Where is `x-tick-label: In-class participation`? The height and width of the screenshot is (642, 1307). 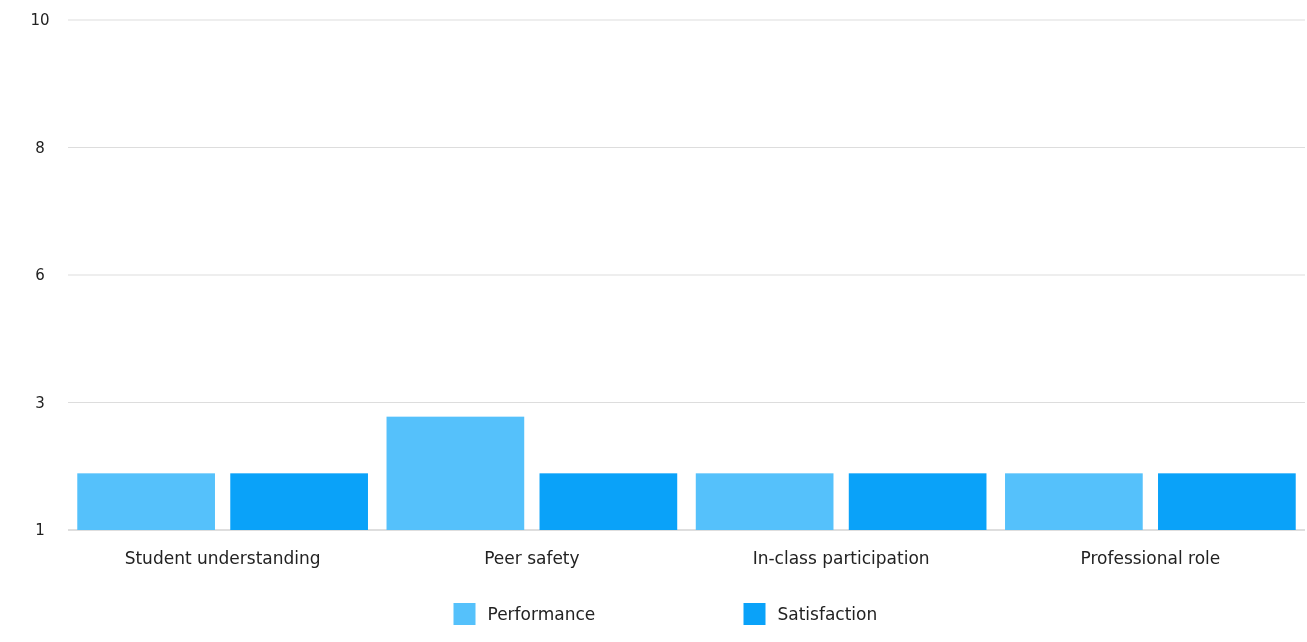 x-tick-label: In-class participation is located at coordinates (841, 558).